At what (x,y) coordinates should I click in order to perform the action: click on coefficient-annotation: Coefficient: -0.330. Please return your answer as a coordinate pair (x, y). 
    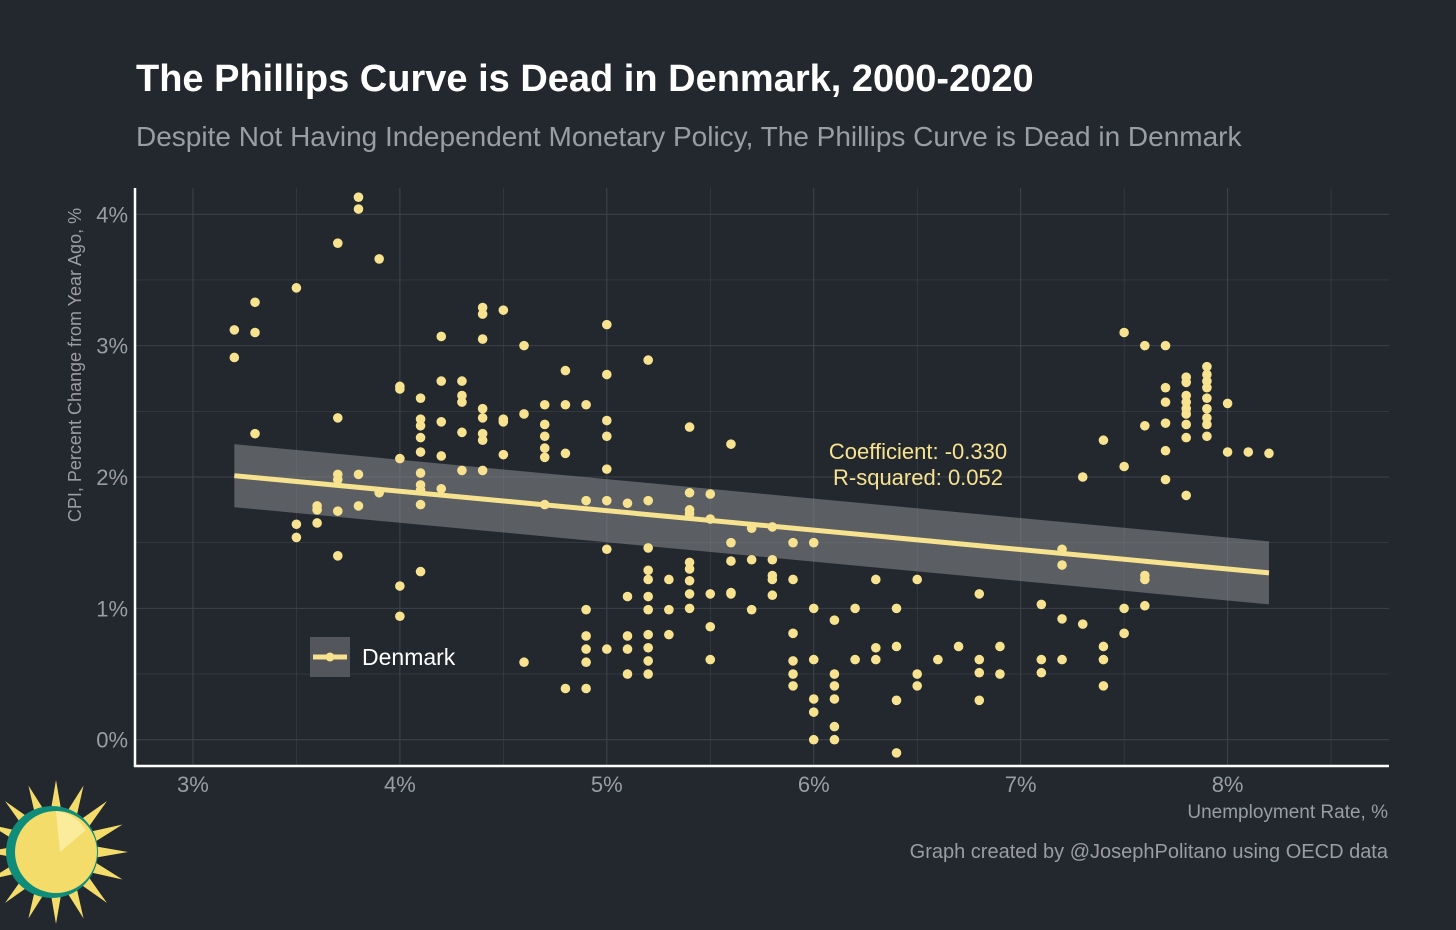
    Looking at the image, I should click on (918, 451).